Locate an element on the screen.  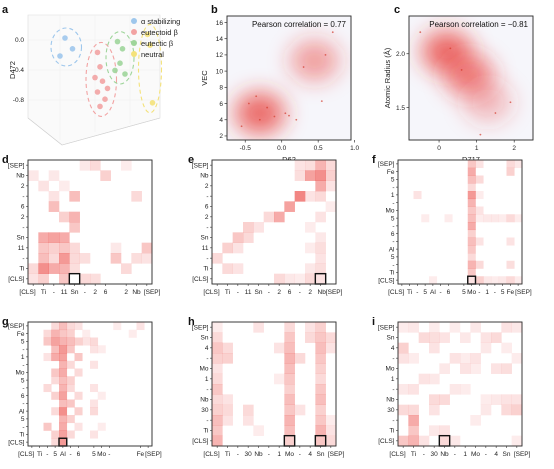
e-ytick-label-1: Nb is located at coordinates (204, 176).